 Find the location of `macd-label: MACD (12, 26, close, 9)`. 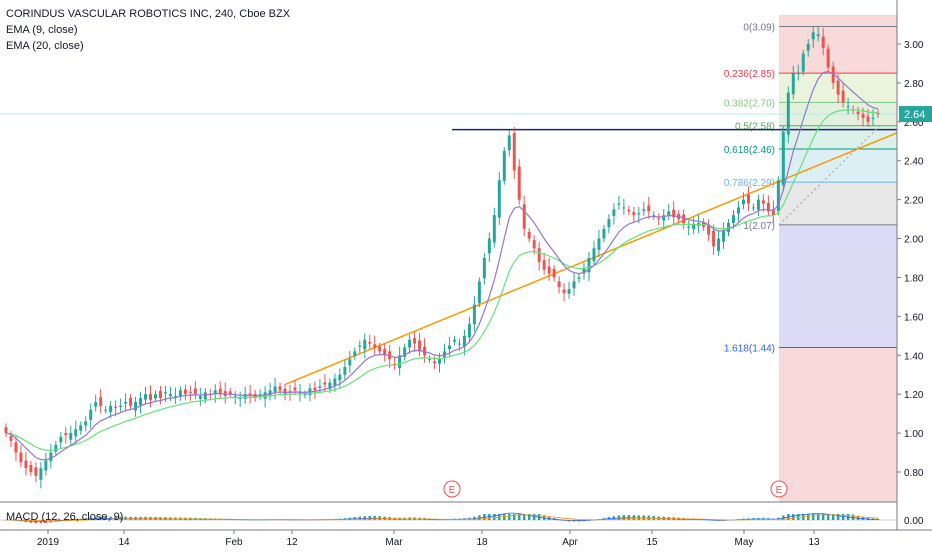

macd-label: MACD (12, 26, close, 9) is located at coordinates (64, 517).